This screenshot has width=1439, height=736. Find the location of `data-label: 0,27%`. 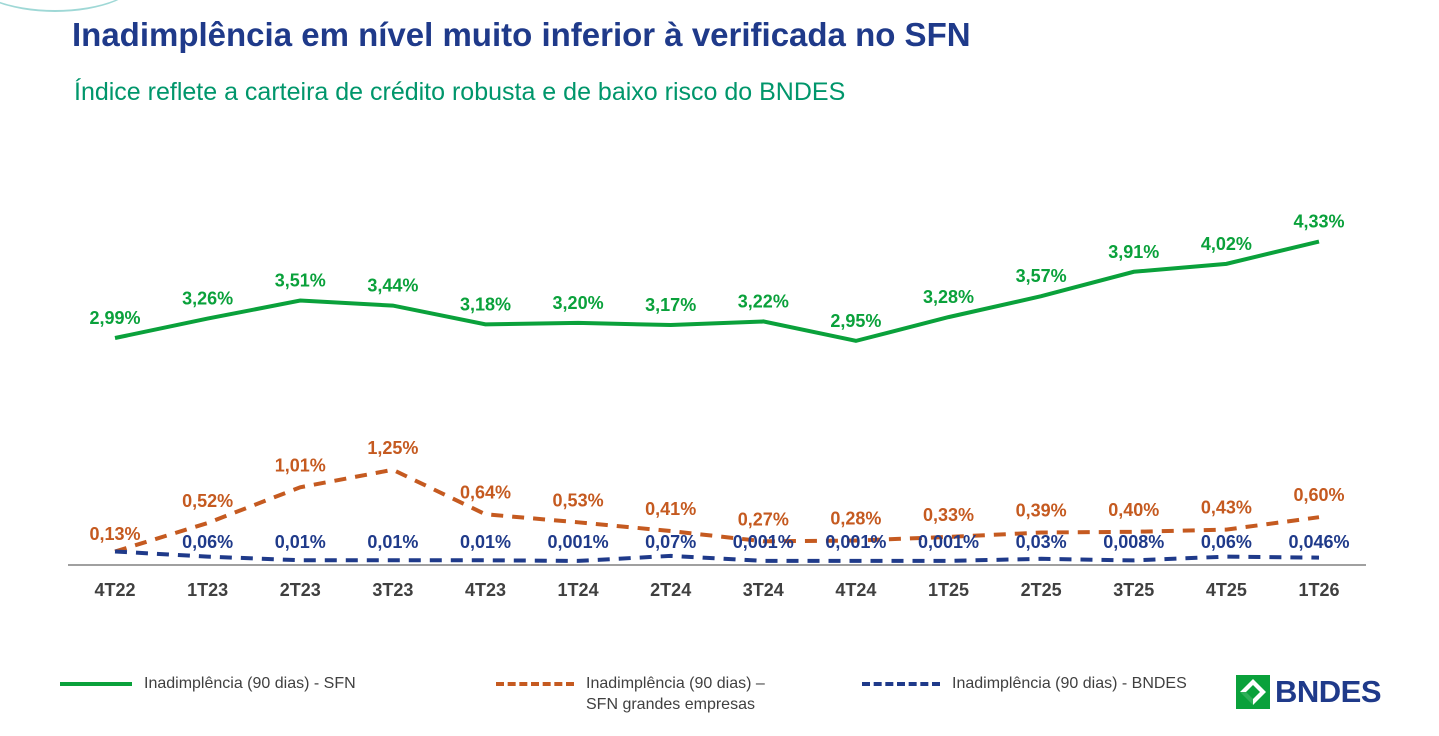

data-label: 0,27% is located at coordinates (763, 519).